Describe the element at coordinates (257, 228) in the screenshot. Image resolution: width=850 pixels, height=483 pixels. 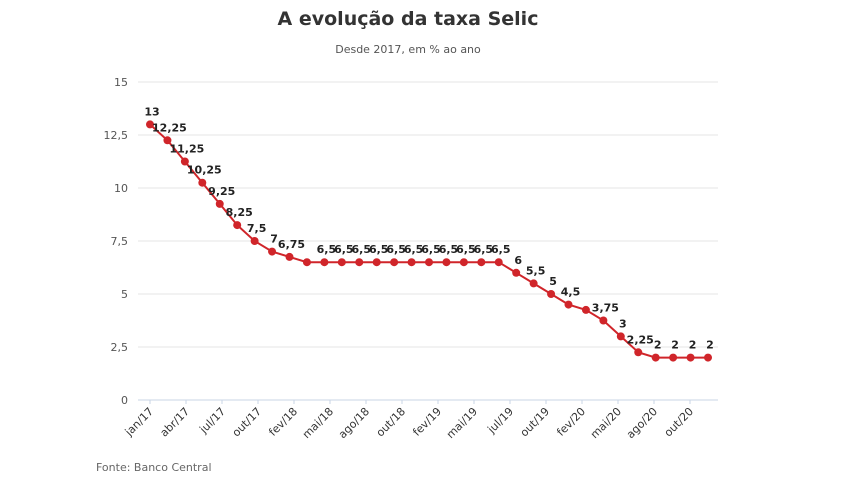
I see `data-label: 7,5` at that location.